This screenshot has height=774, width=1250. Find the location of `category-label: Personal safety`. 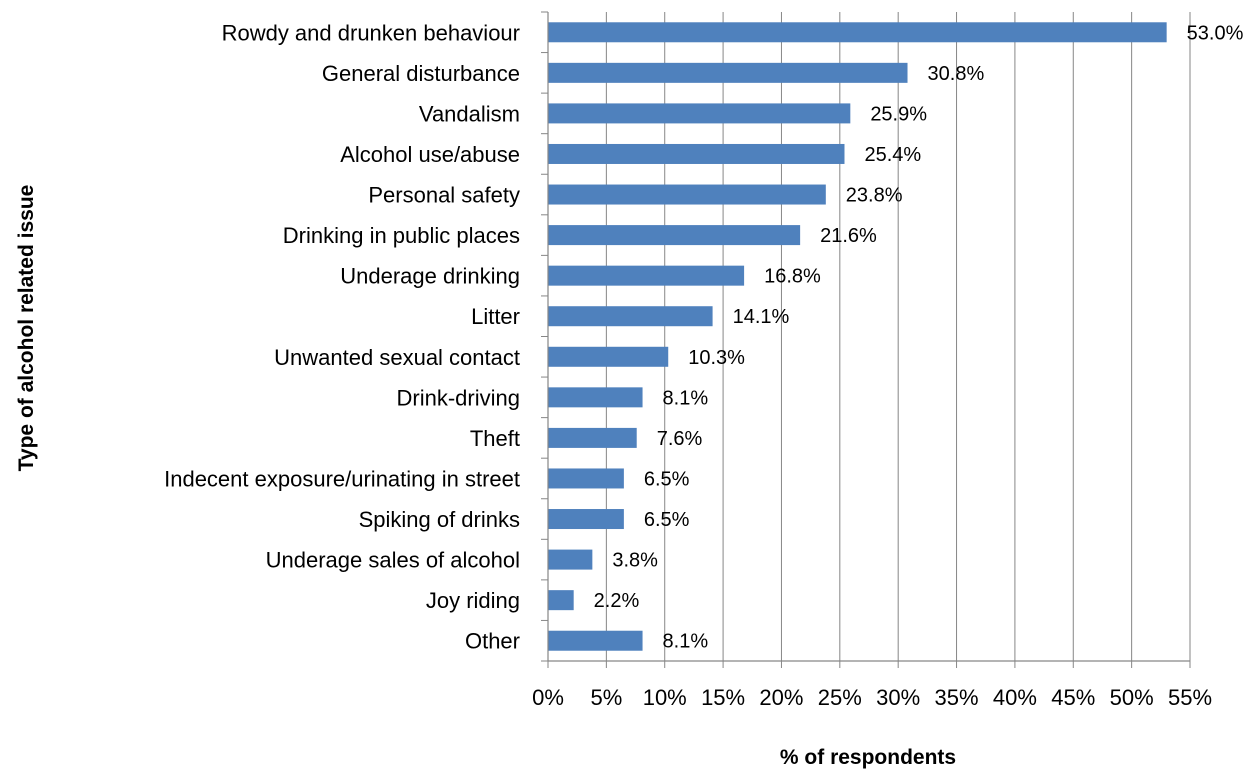

category-label: Personal safety is located at coordinates (444, 195).